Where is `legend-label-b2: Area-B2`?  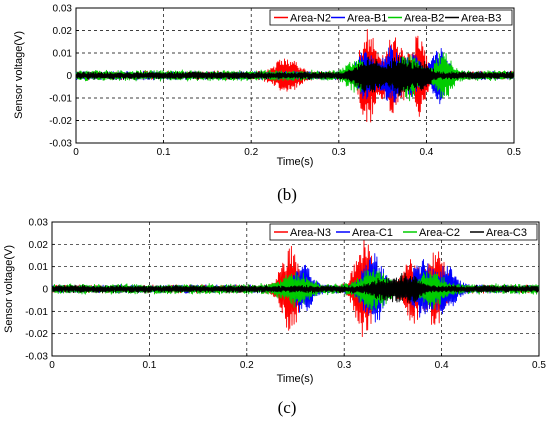 legend-label-b2: Area-B2 is located at coordinates (424, 19).